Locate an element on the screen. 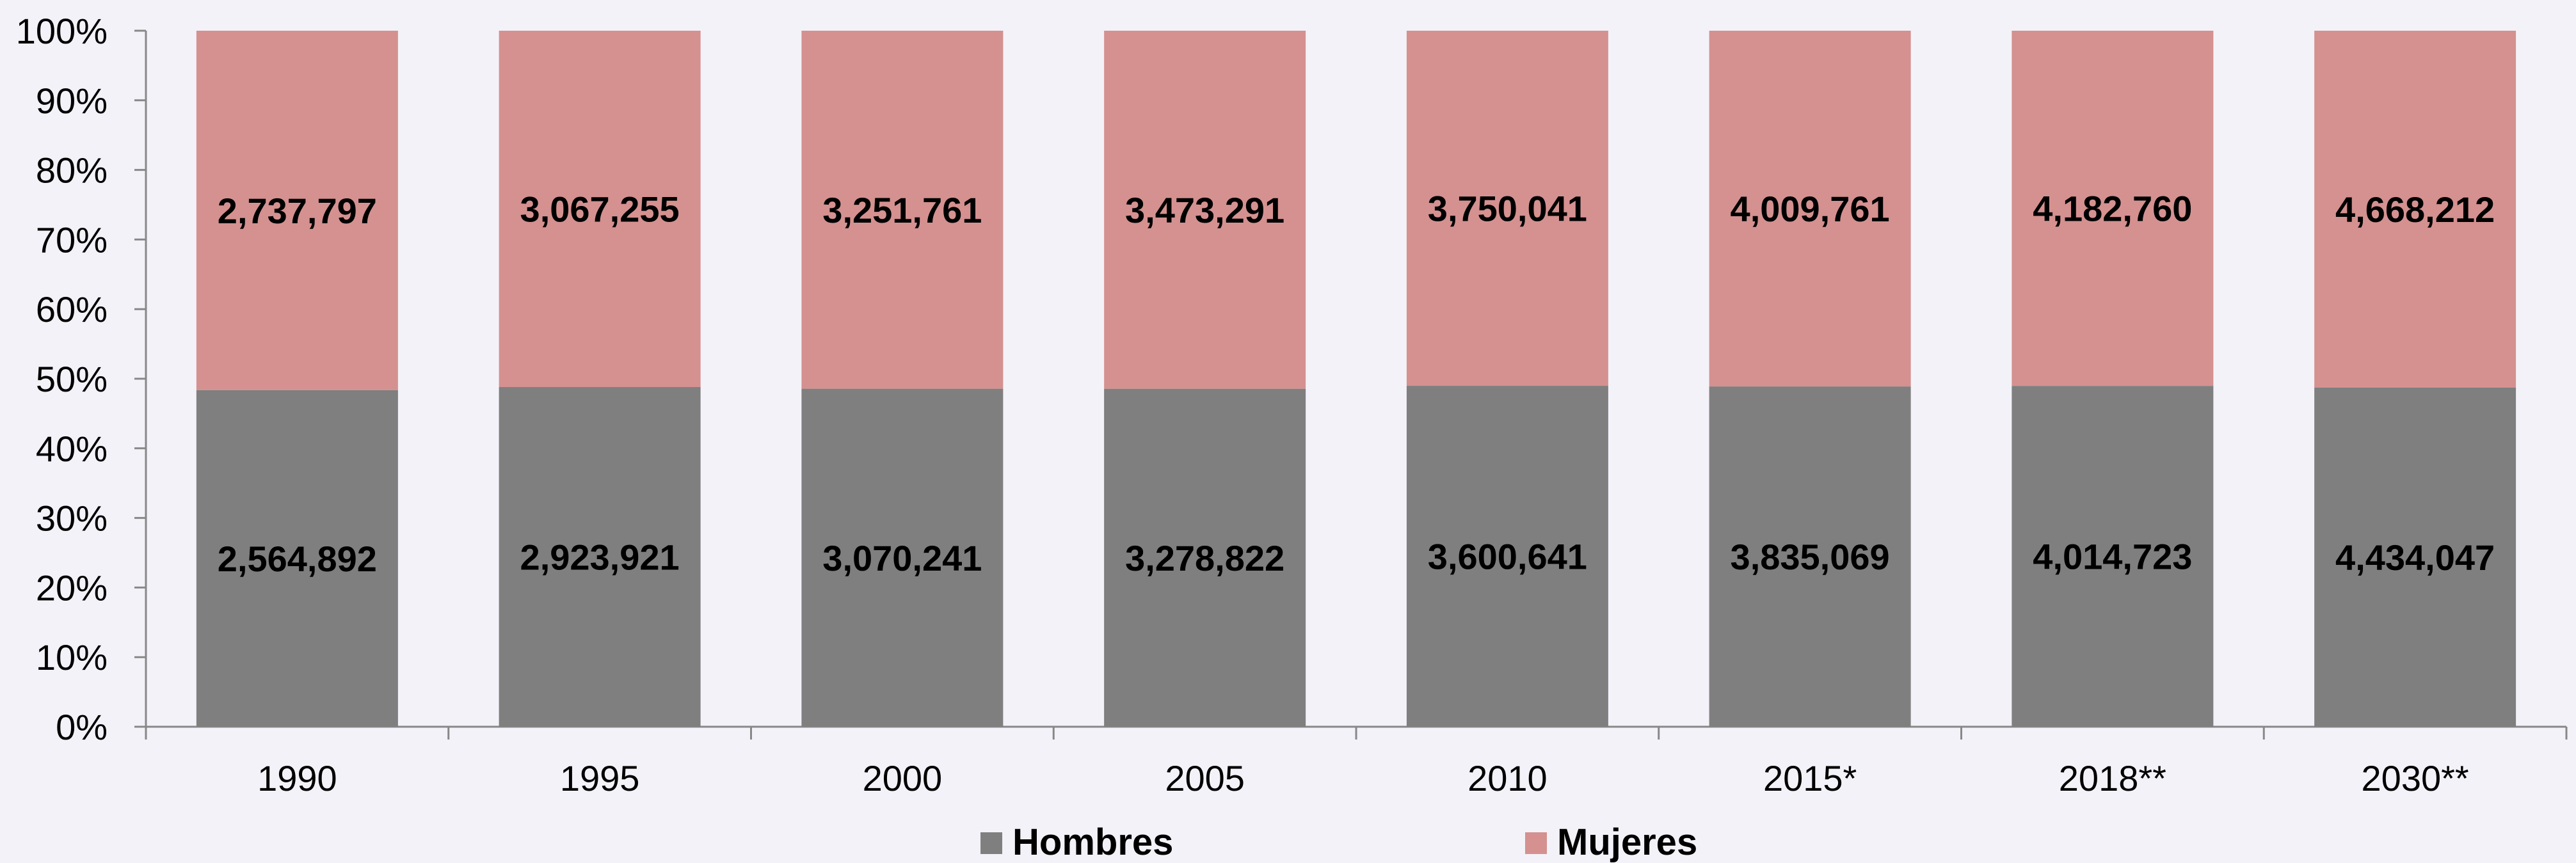 The image size is (2576, 863). x-axis: 1990 1995 2000 2005 2010 2015* 2018** 2030** is located at coordinates (1356, 762).